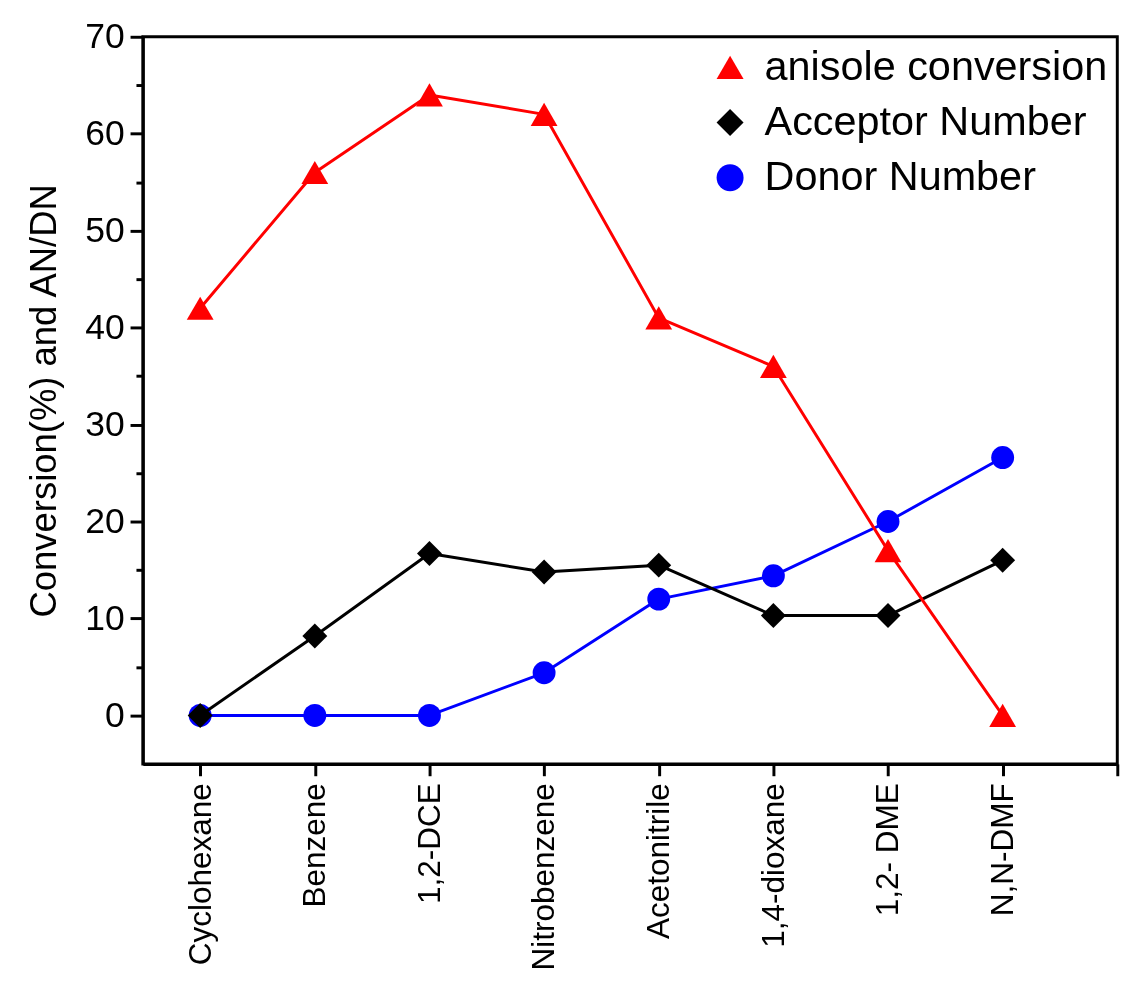  What do you see at coordinates (105, 617) in the screenshot?
I see `y-tick-label: 10` at bounding box center [105, 617].